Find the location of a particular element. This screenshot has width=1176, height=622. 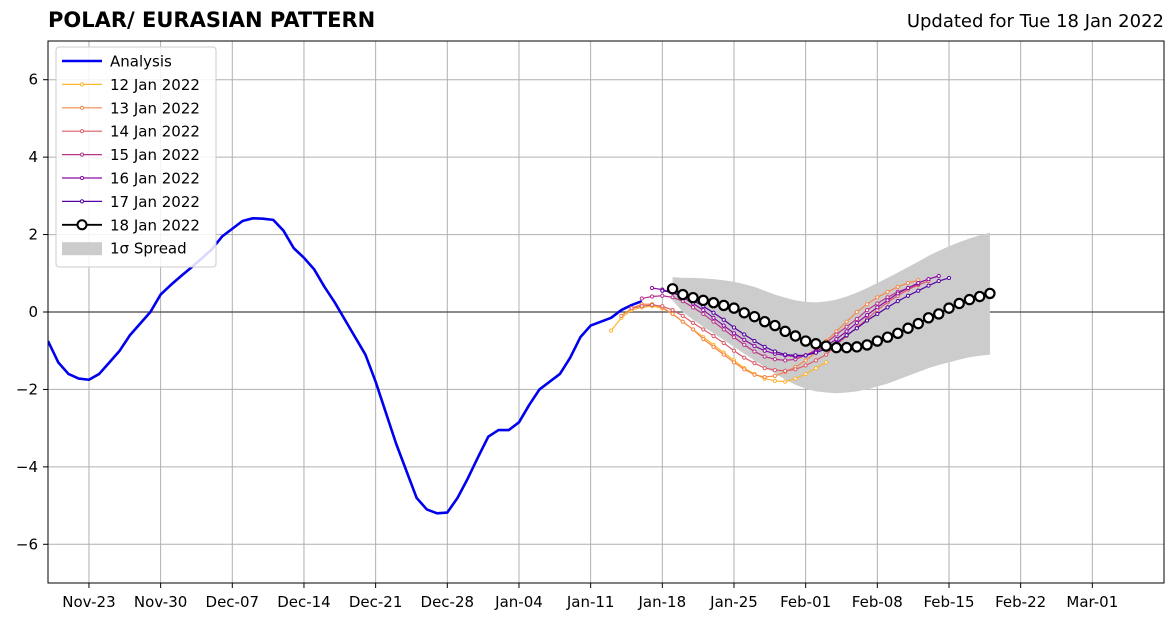

legend-swatch-marker is located at coordinates (82, 84).